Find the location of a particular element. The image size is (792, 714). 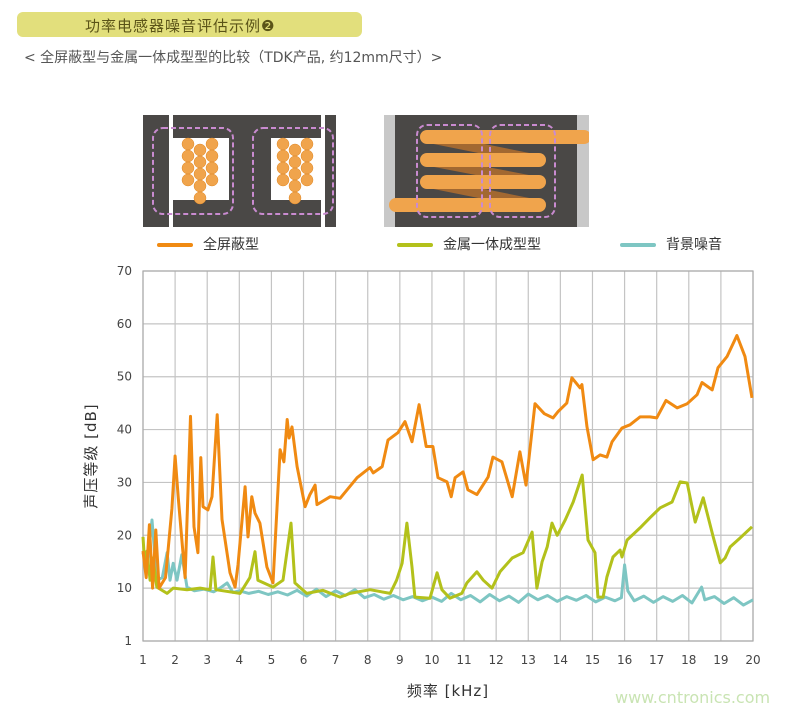

y-tick-label: 40 is located at coordinates (124, 430).